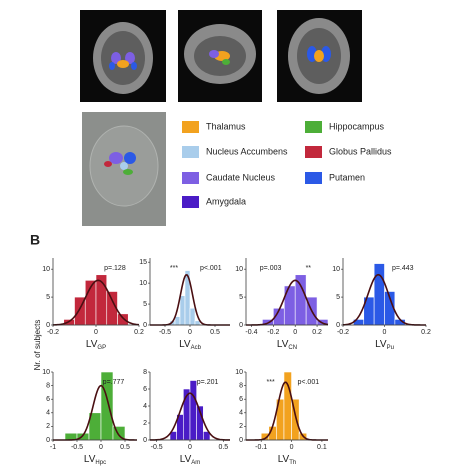  What do you see at coordinates (124, 169) in the screenshot?
I see `brain-3d` at bounding box center [124, 169].